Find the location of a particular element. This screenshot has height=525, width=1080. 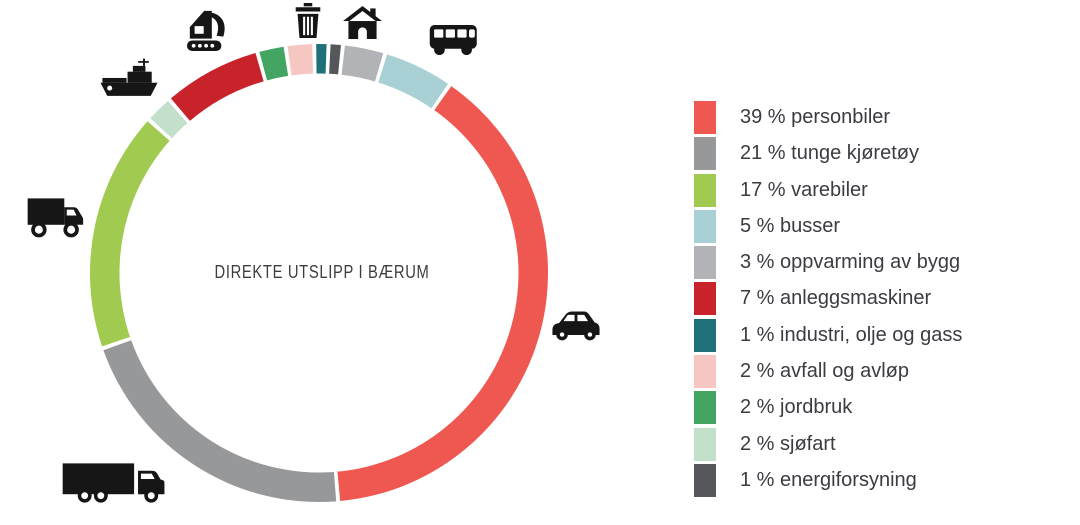

legend-item-oppvarming-av-bygg: 3 % oppvarming av bygg is located at coordinates (828, 263).